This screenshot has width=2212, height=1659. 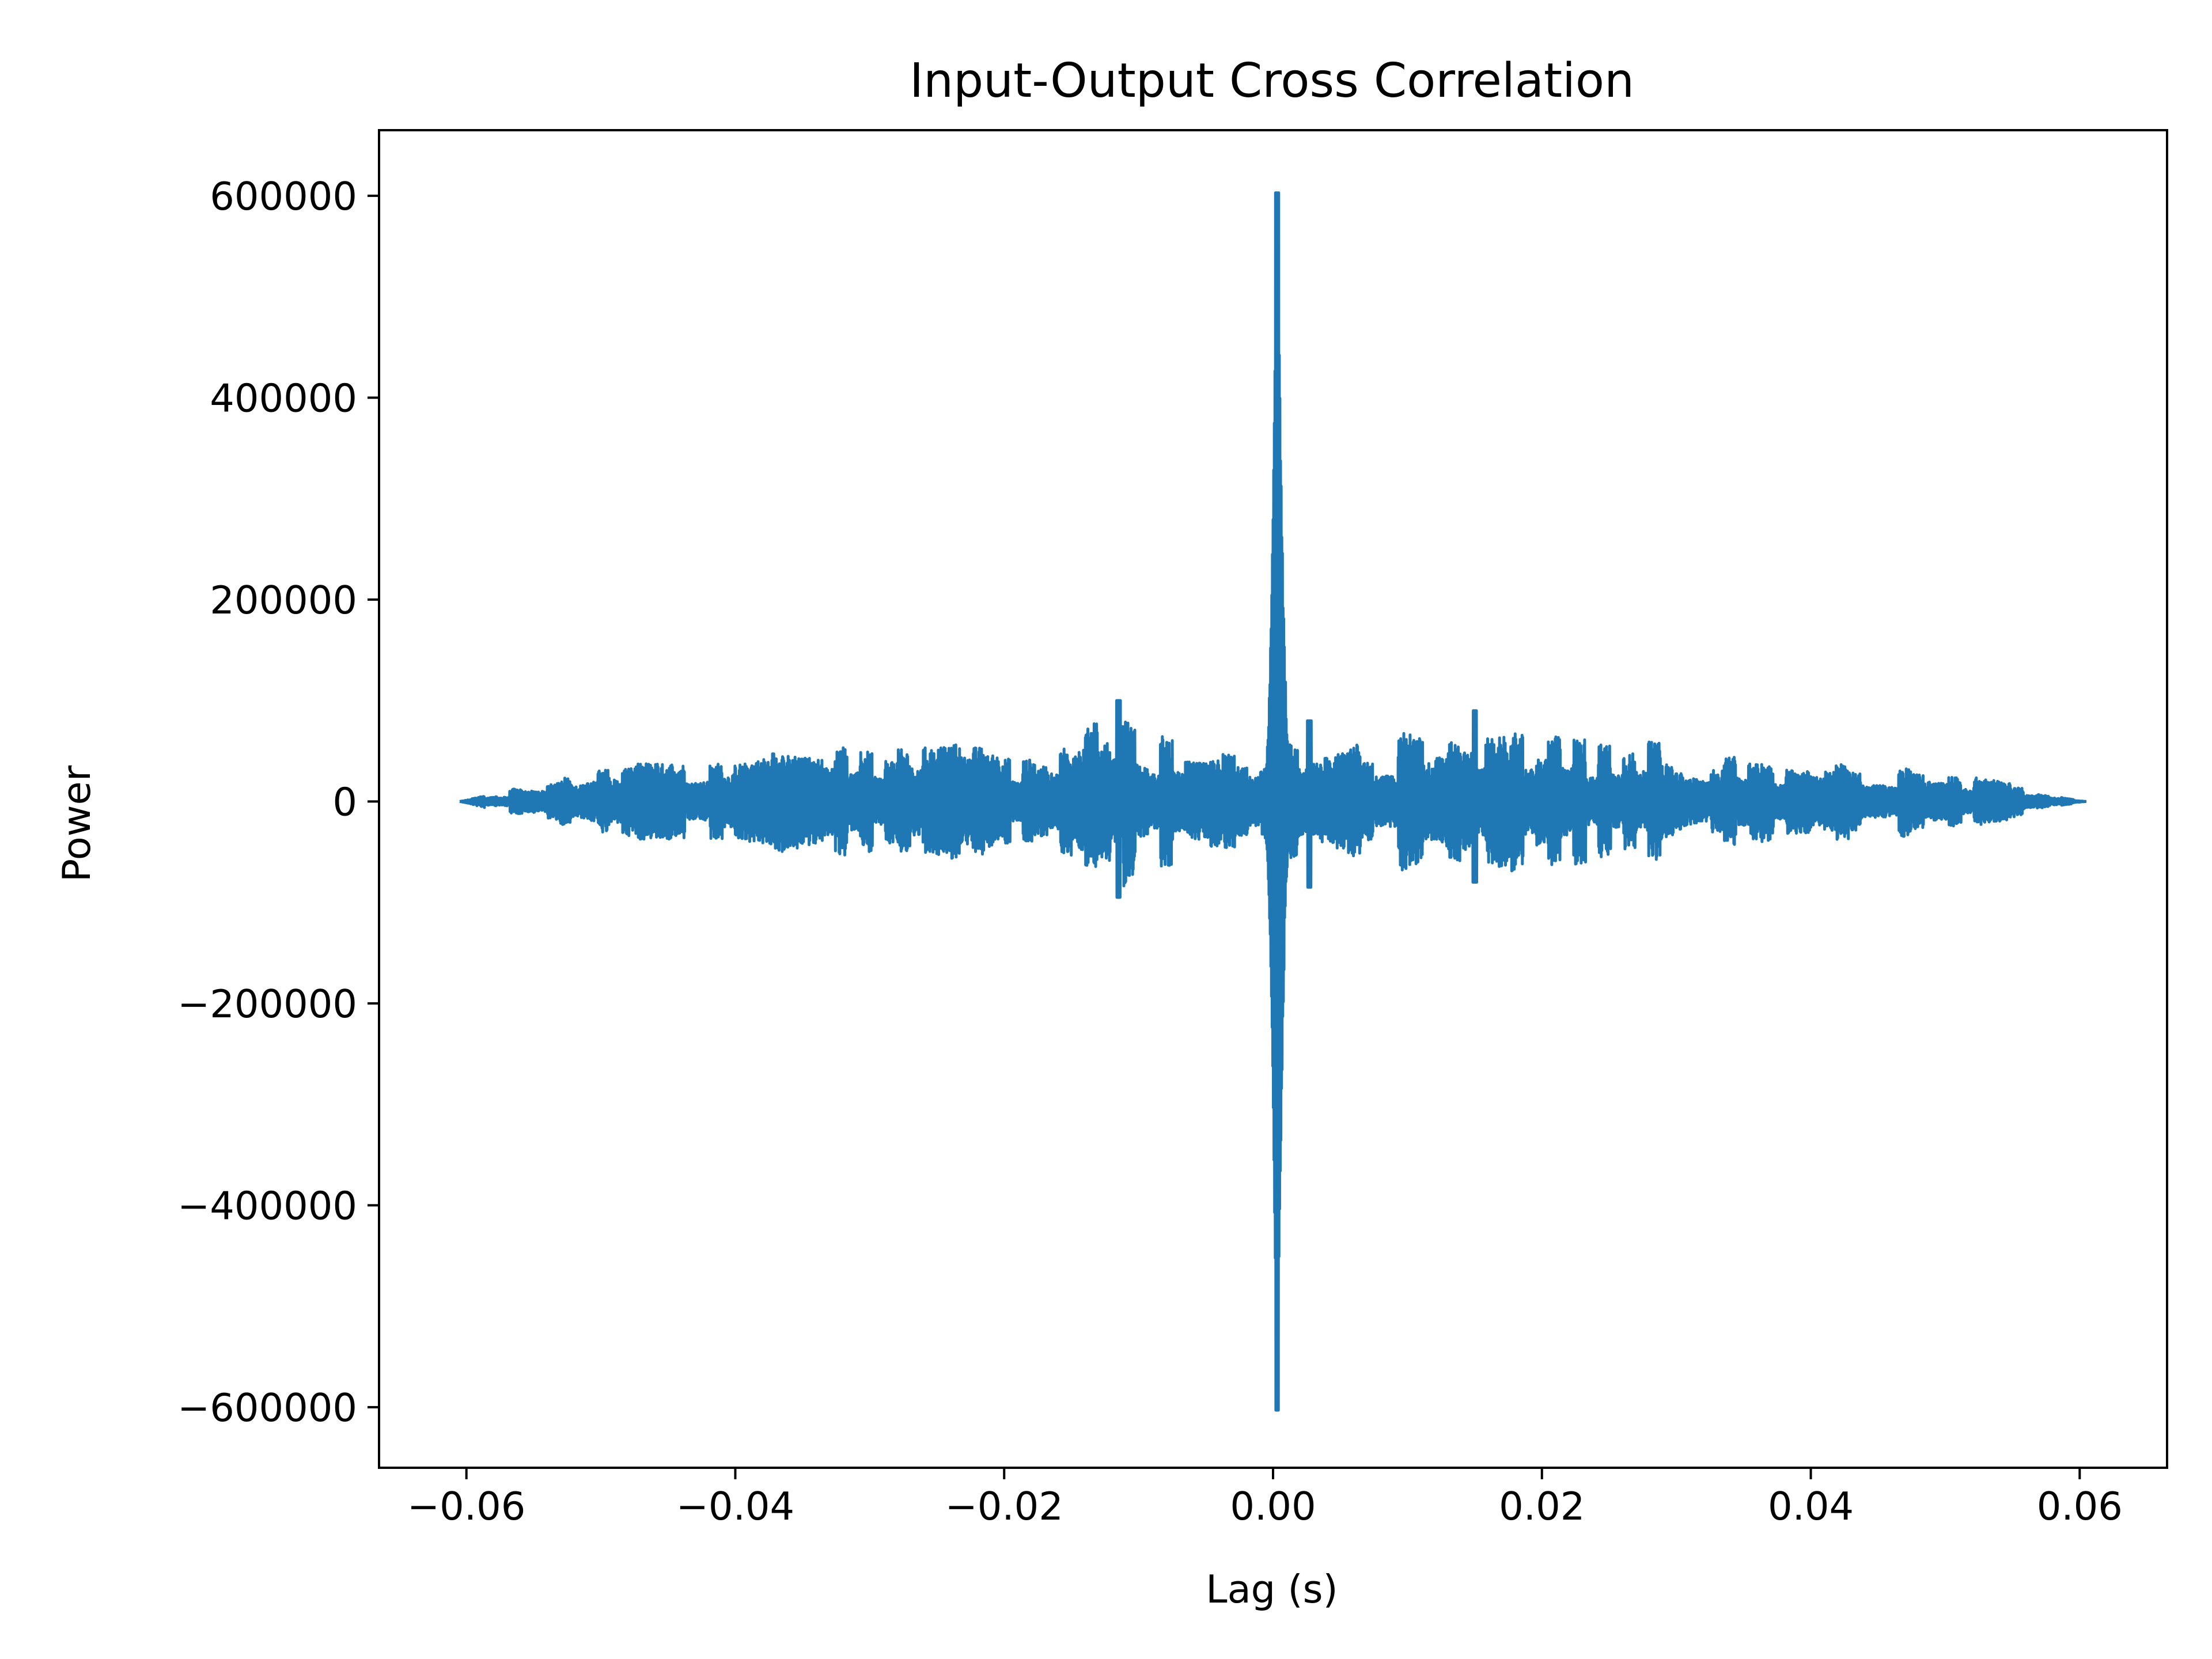 What do you see at coordinates (1542, 1506) in the screenshot?
I see `x-tick-label: 0.02` at bounding box center [1542, 1506].